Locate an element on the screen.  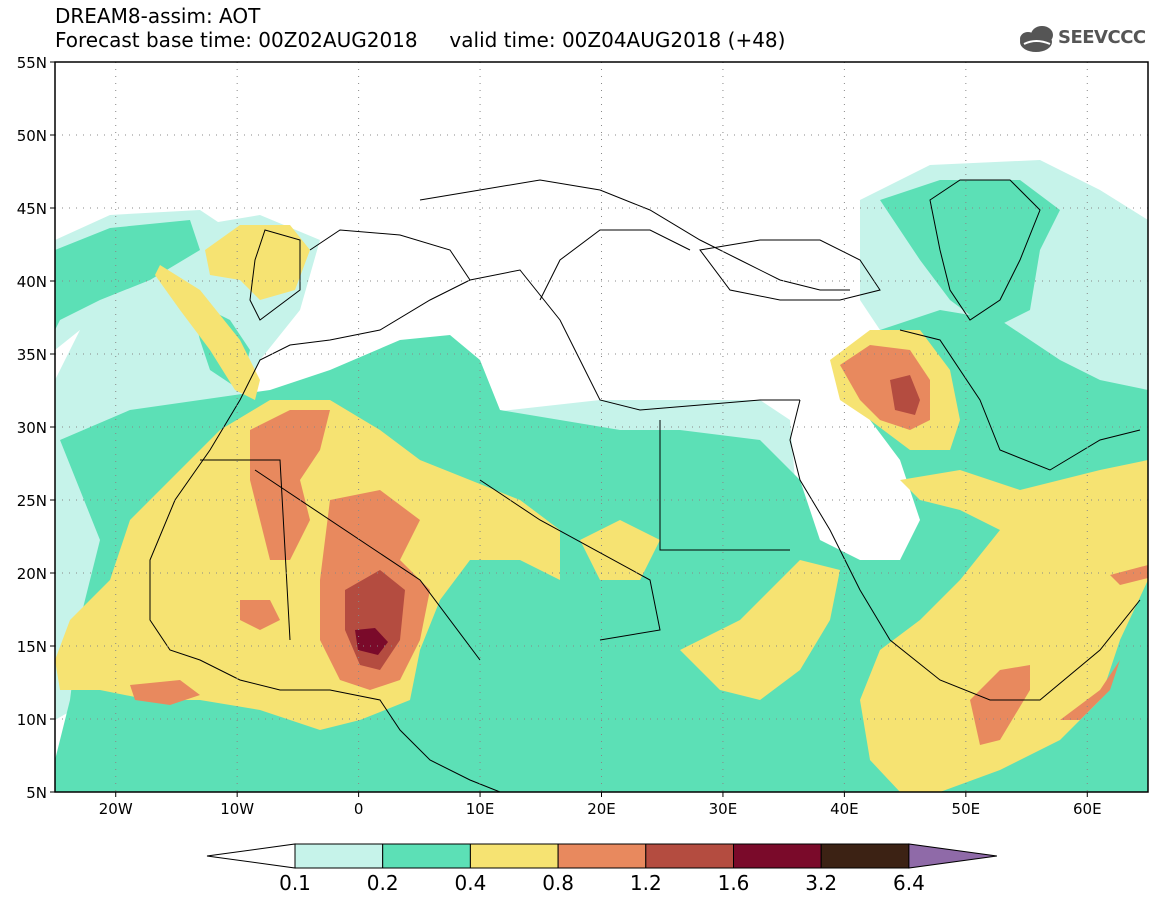
colorbar-label: 0.4 is located at coordinates (470, 883).